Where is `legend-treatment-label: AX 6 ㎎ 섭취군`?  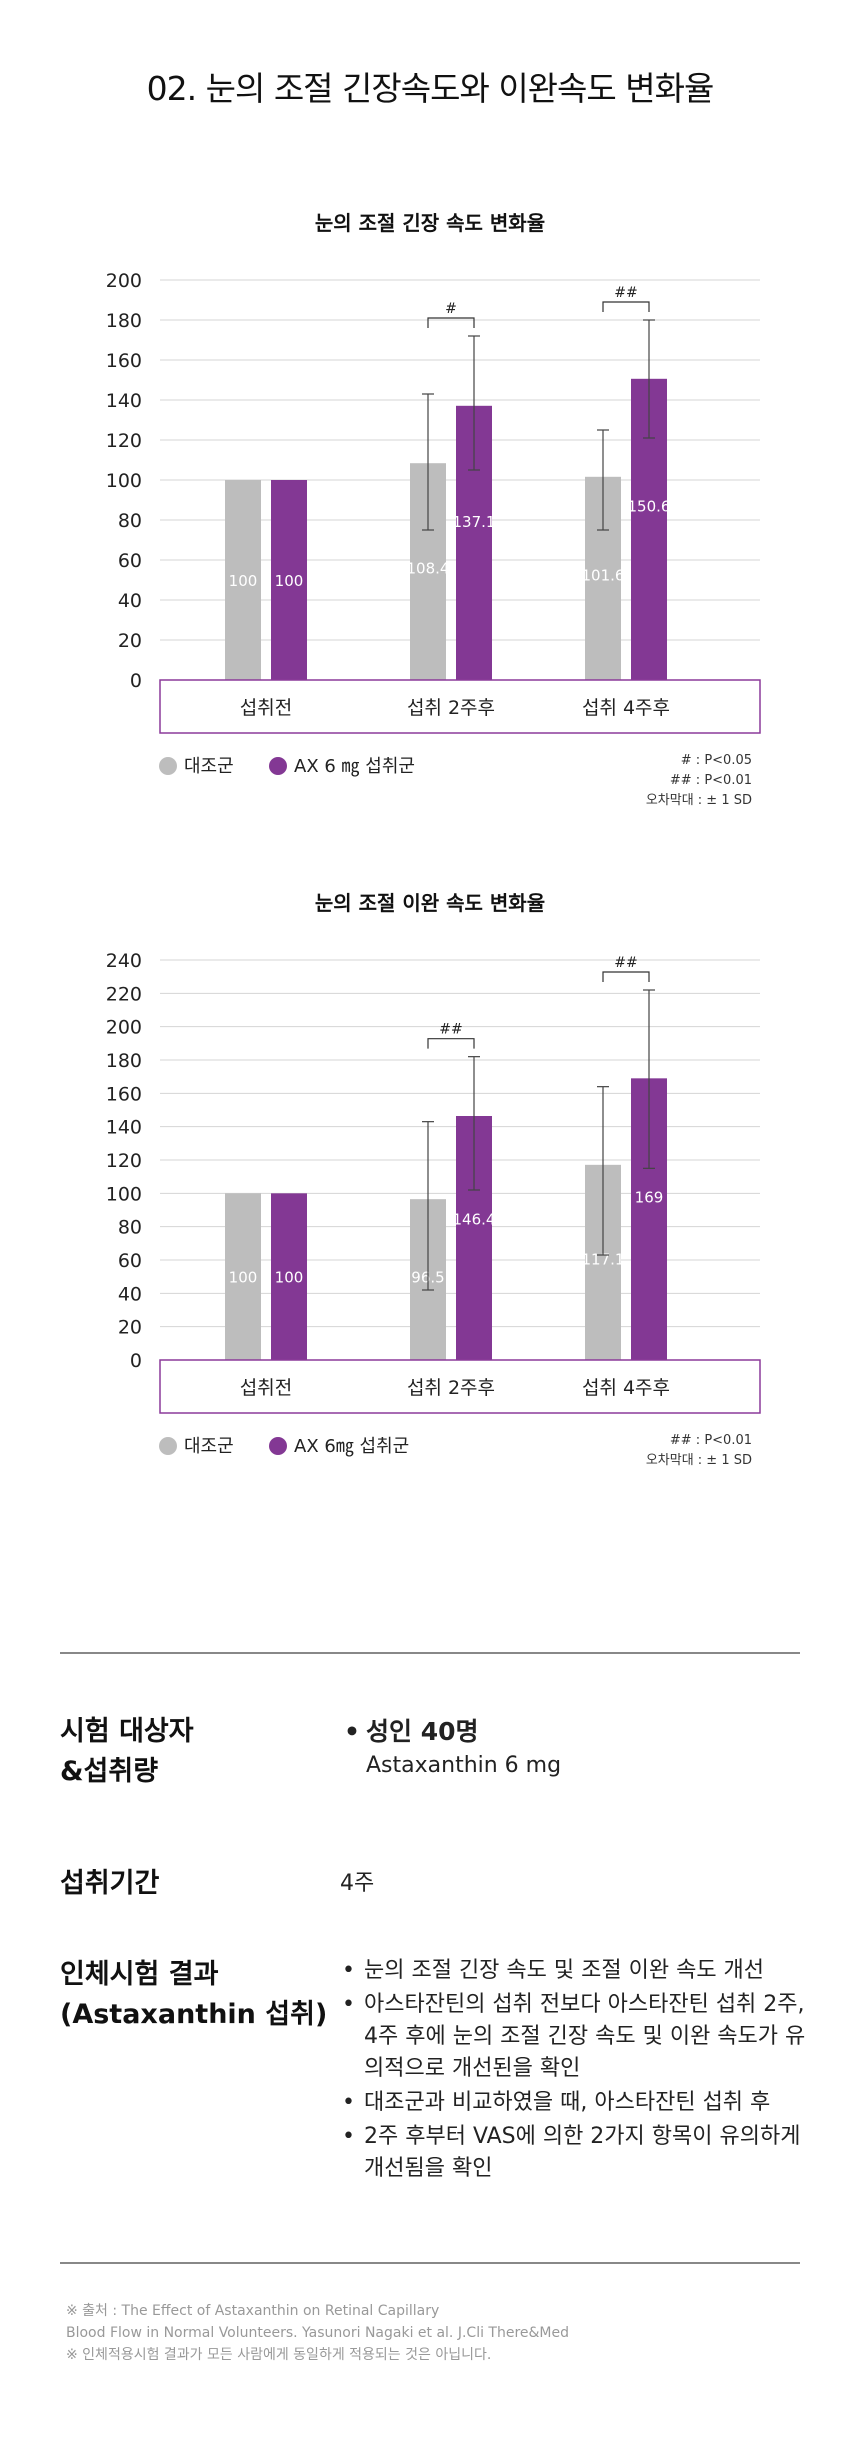
legend-treatment-label: AX 6 ㎎ 섭취군 is located at coordinates (354, 766).